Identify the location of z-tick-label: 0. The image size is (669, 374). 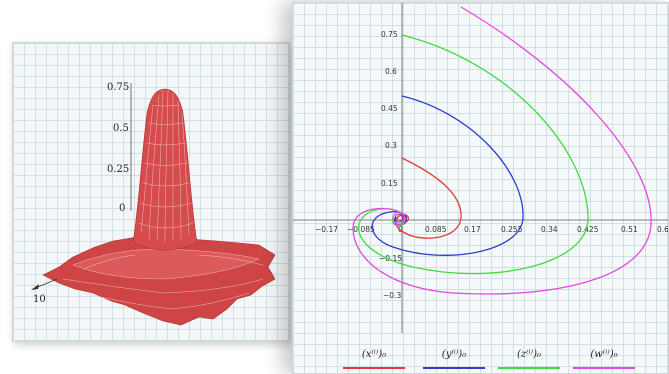
(122, 208).